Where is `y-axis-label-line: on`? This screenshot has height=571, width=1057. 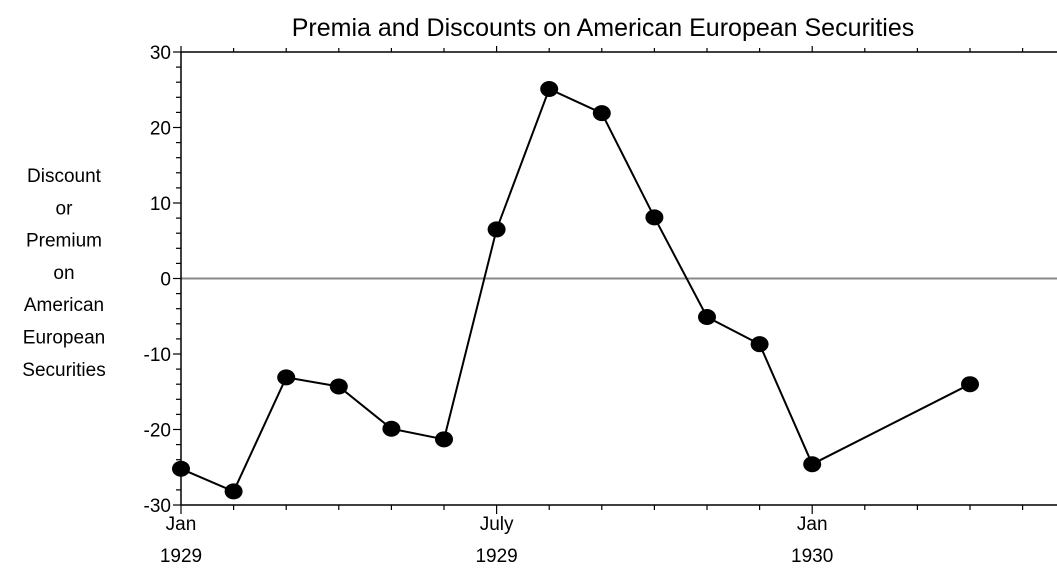
y-axis-label-line: on is located at coordinates (63, 273).